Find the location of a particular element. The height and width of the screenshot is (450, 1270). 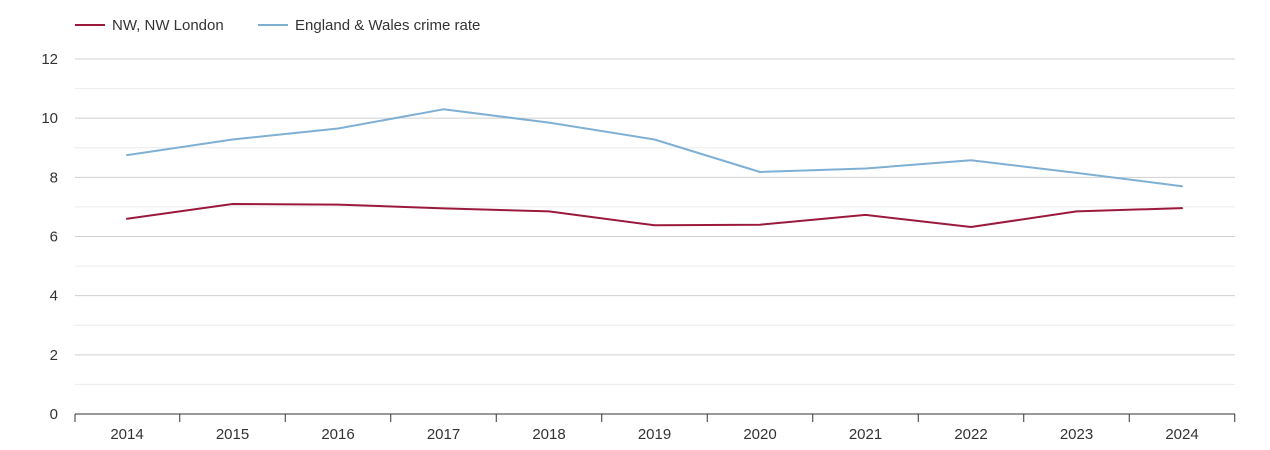

x-tick-label: 2024 is located at coordinates (1181, 434).